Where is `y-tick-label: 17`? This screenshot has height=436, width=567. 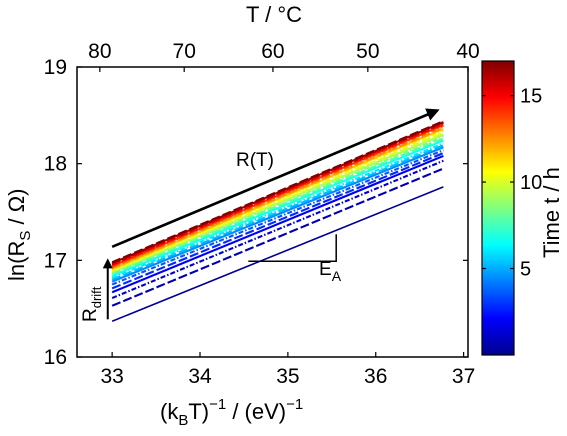
y-tick-label: 17 is located at coordinates (55, 260).